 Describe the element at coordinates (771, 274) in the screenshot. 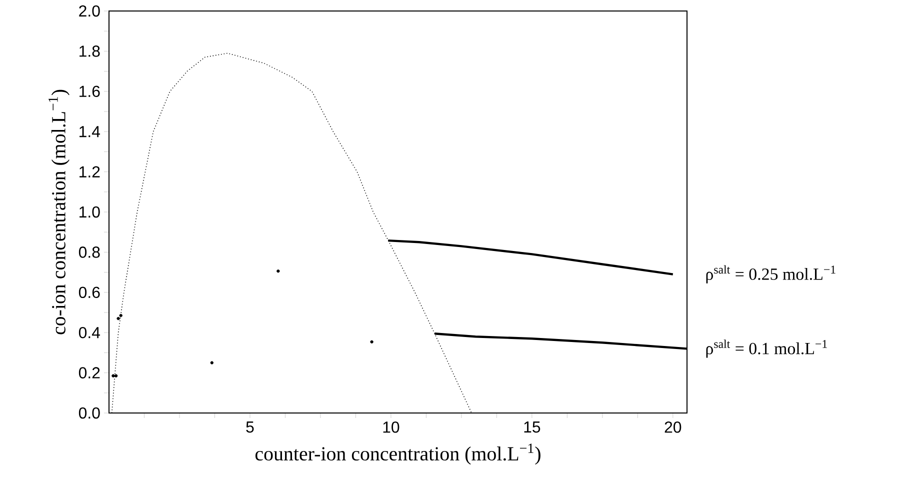

I see `series-label: ρ$^{salt}$ = 0.25 mol.L$^{−1}$` at that location.